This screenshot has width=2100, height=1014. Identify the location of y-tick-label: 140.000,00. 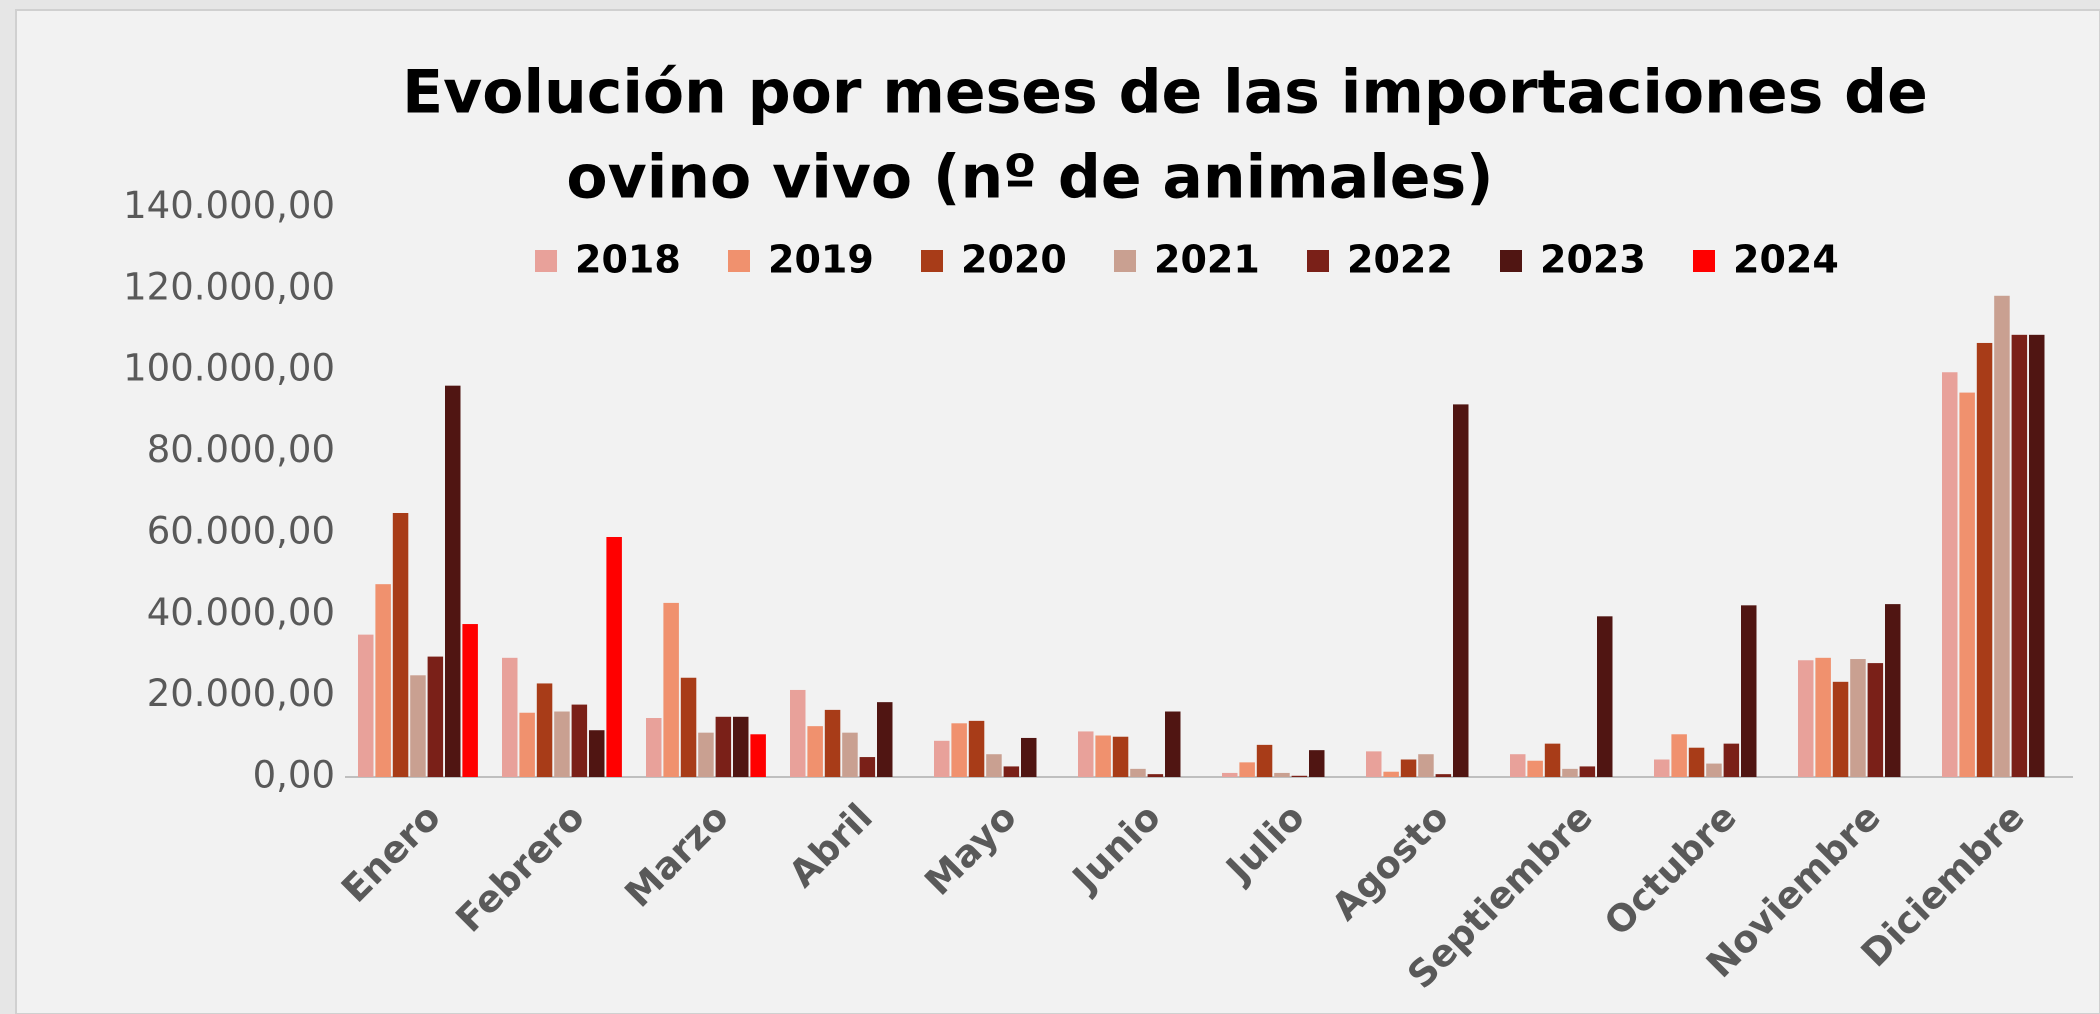
(229, 205).